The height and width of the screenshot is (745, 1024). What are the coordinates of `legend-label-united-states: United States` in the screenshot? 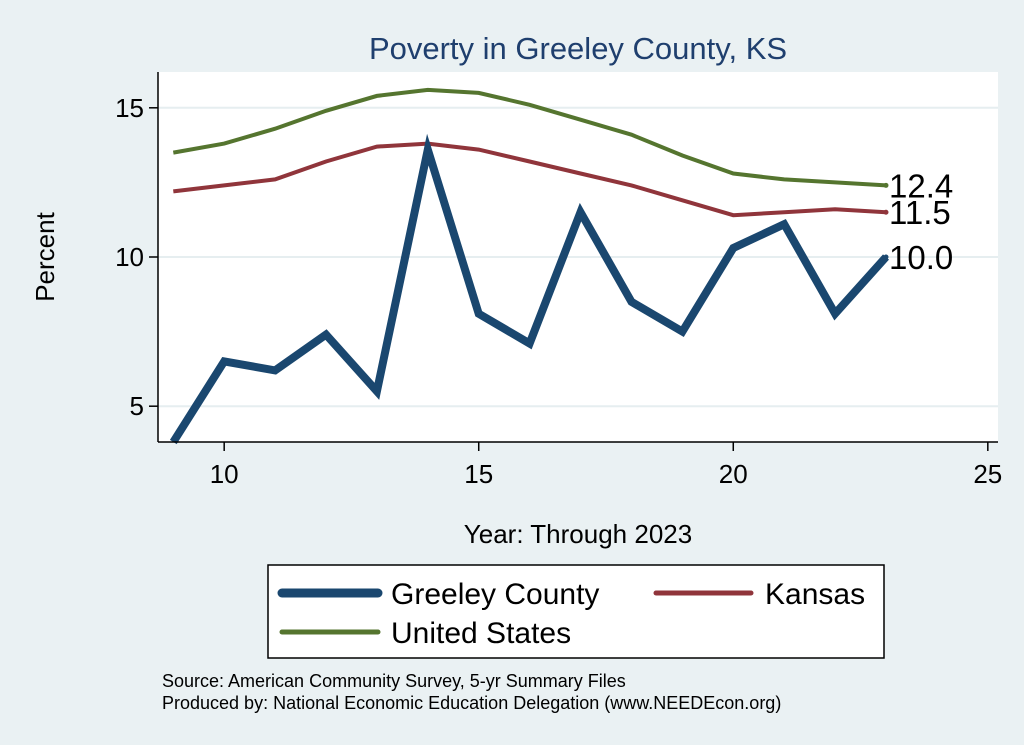 It's located at (481, 633).